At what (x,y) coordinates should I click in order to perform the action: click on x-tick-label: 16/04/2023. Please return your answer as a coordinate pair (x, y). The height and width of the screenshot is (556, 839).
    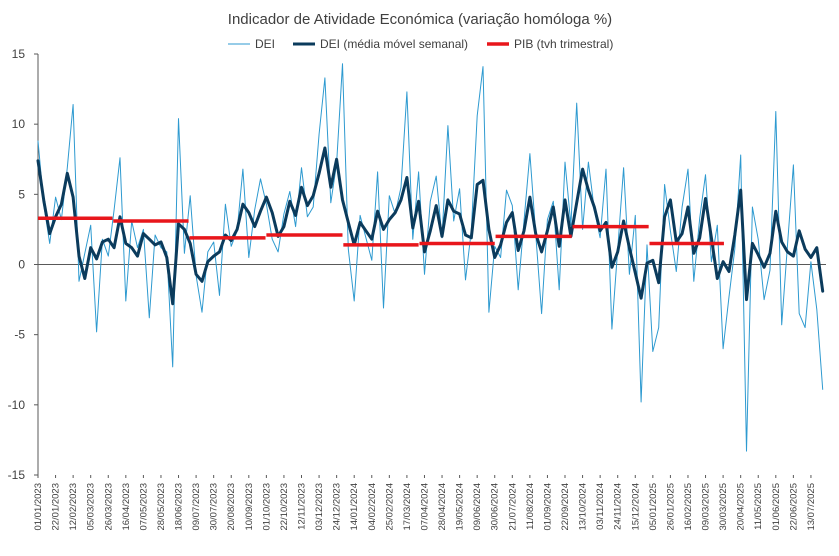
    Looking at the image, I should click on (126, 507).